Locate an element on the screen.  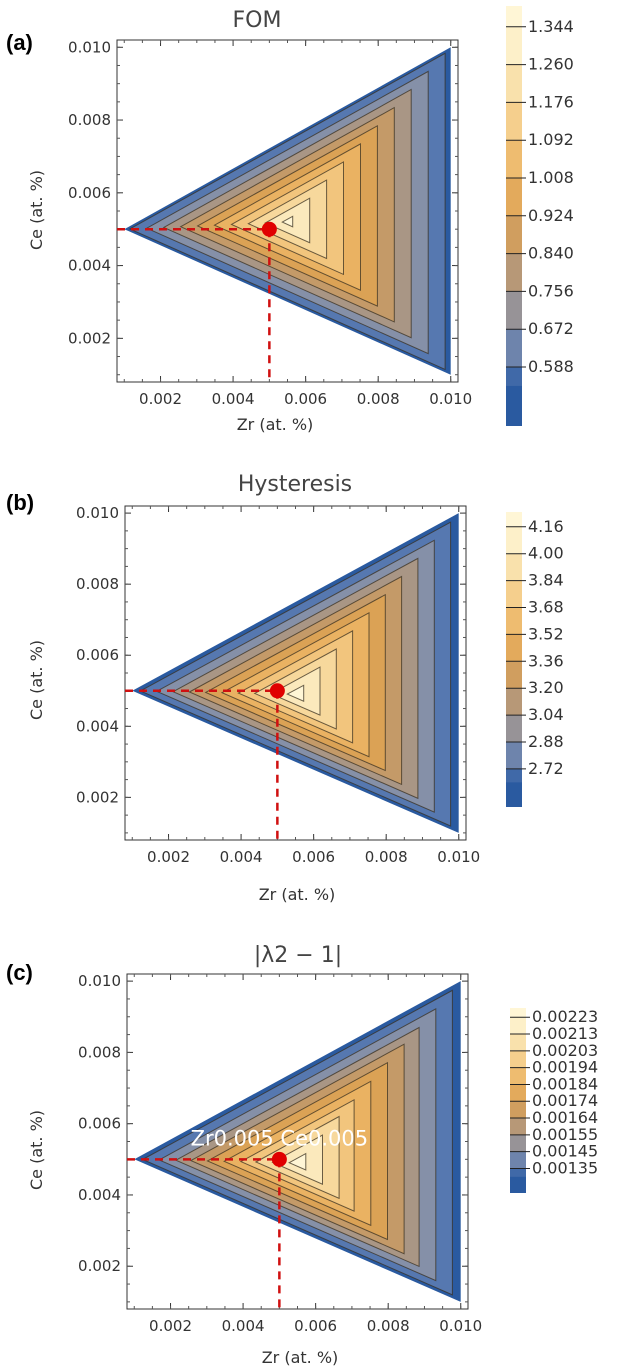
colorbar-tick-label: 0.00135 is located at coordinates (565, 1167).